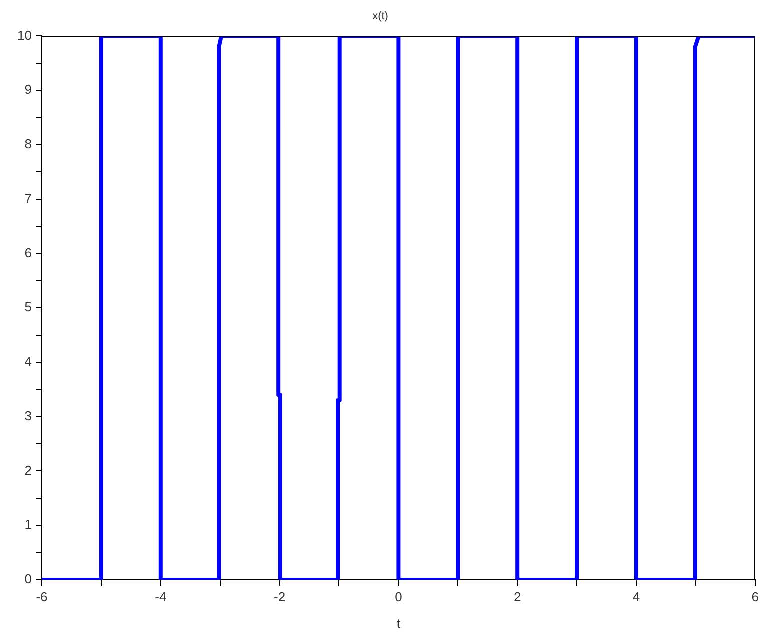 The width and height of the screenshot is (763, 632). I want to click on y-tick-label: 3, so click(28, 416).